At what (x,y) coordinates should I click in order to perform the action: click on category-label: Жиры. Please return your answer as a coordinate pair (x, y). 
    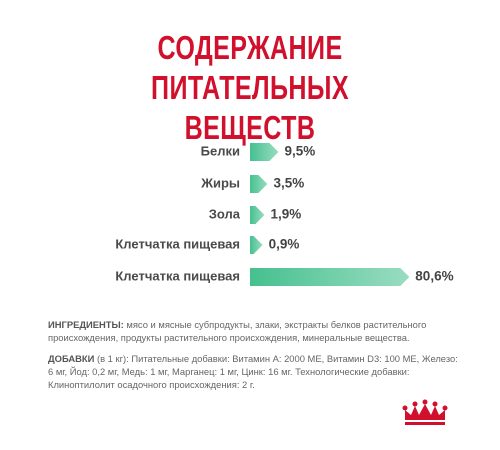
    Looking at the image, I should click on (220, 182).